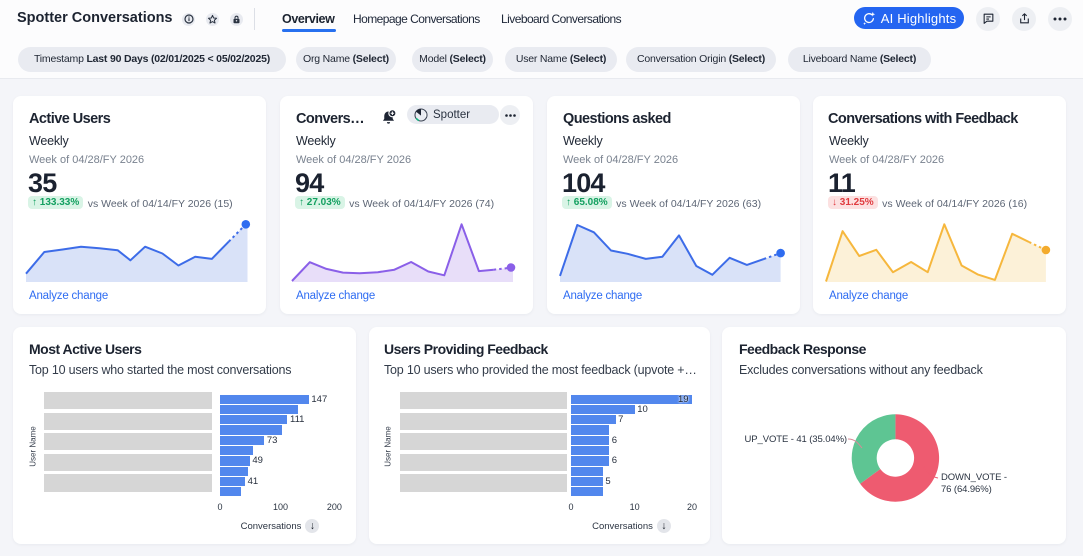 This screenshot has height=556, width=1083. I want to click on svg-text: 76 (64.96%), so click(966, 489).